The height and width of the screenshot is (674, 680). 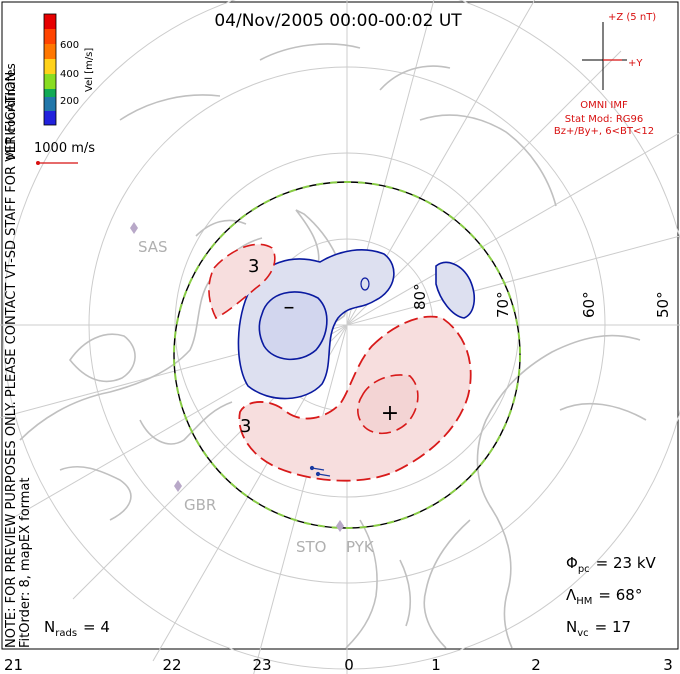 I want to click on station-label-gbr: GBR, so click(x=200, y=505).